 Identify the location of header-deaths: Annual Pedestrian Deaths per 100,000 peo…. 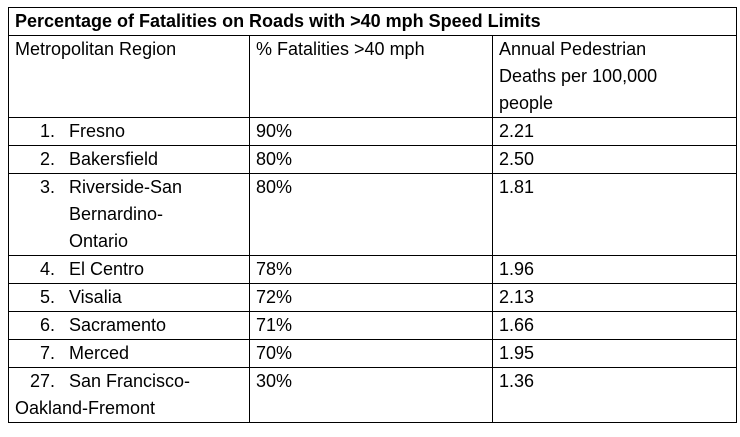
(614, 76).